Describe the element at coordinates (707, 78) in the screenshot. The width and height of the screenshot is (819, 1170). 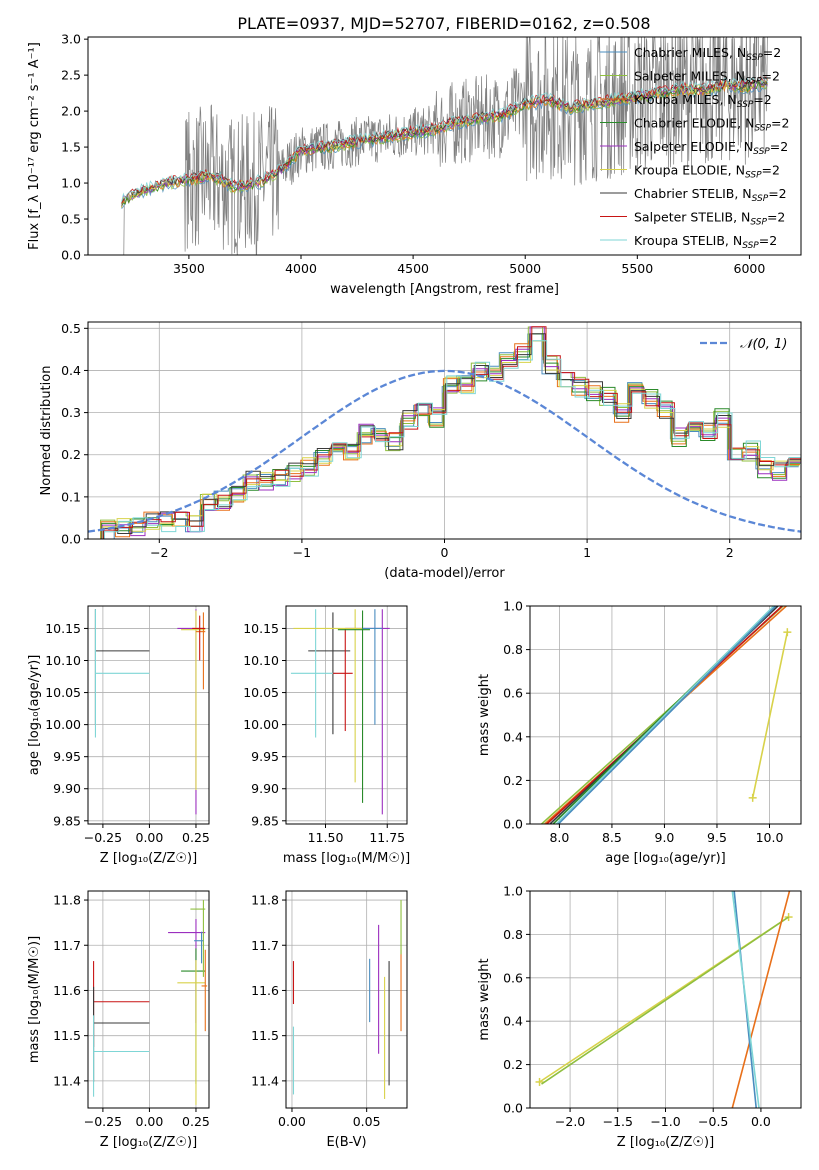
I see `legend-label: Salpeter MILES, NSSP=2` at that location.